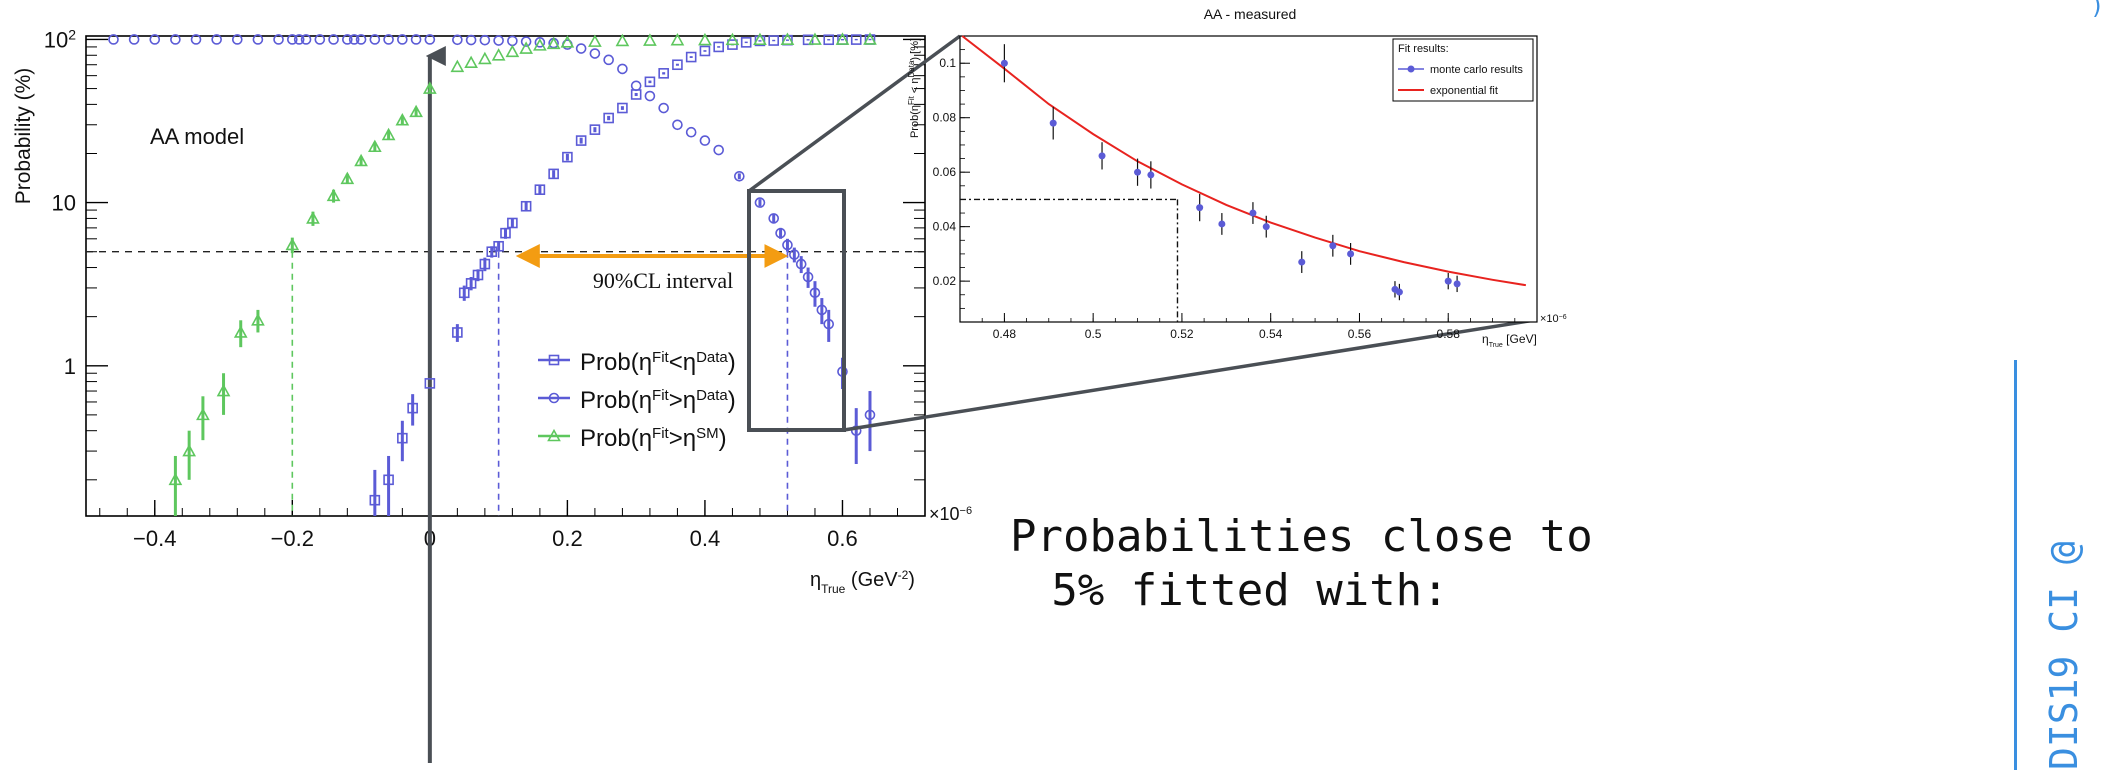 This screenshot has width=2106, height=770. Describe the element at coordinates (70, 366) in the screenshot. I see `main-y-tick-label: 1` at that location.